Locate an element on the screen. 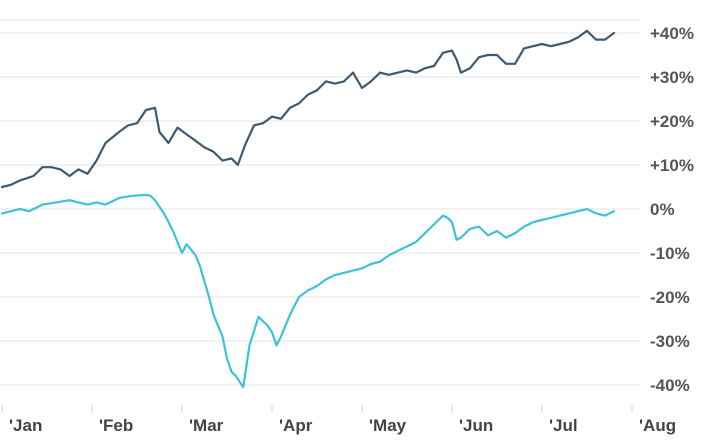 Image resolution: width=716 pixels, height=444 pixels. y-tick-label: -30% is located at coordinates (670, 341).